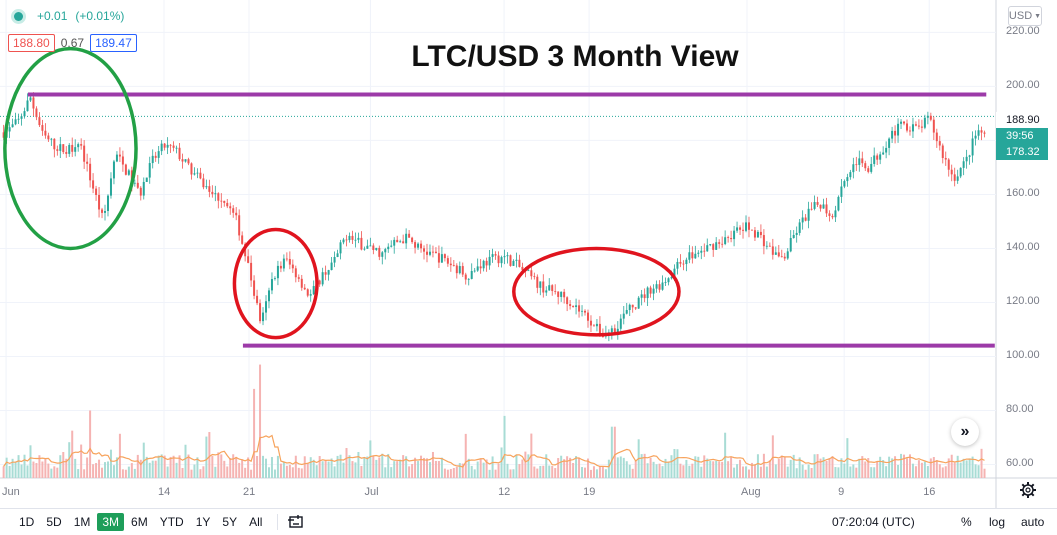 The width and height of the screenshot is (1057, 535). What do you see at coordinates (965, 432) in the screenshot?
I see `scroll-to-realtime-button: »` at bounding box center [965, 432].